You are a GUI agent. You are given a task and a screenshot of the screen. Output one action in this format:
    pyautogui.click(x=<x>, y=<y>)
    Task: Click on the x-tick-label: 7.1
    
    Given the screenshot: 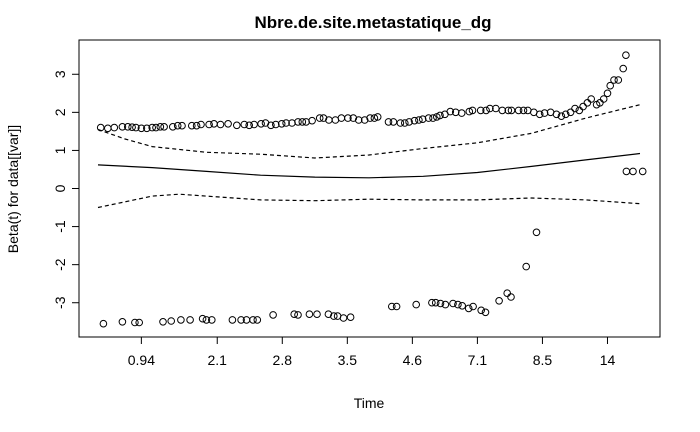 What is the action you would take?
    pyautogui.click(x=478, y=360)
    